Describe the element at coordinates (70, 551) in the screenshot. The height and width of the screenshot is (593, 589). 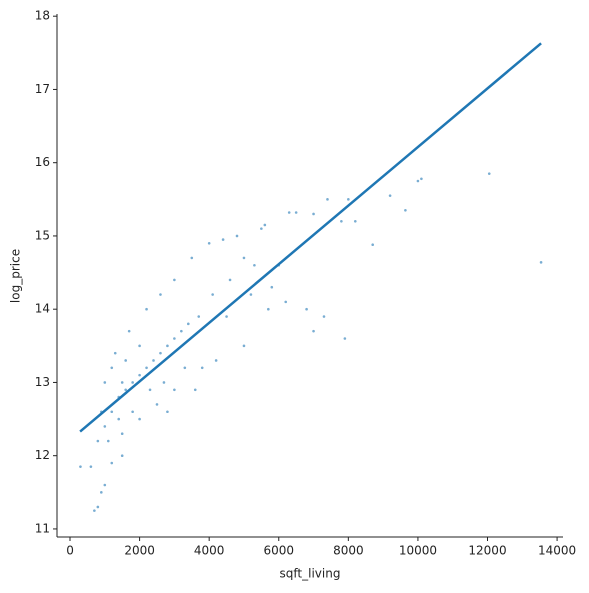
I see `x-tick-label: 0` at that location.